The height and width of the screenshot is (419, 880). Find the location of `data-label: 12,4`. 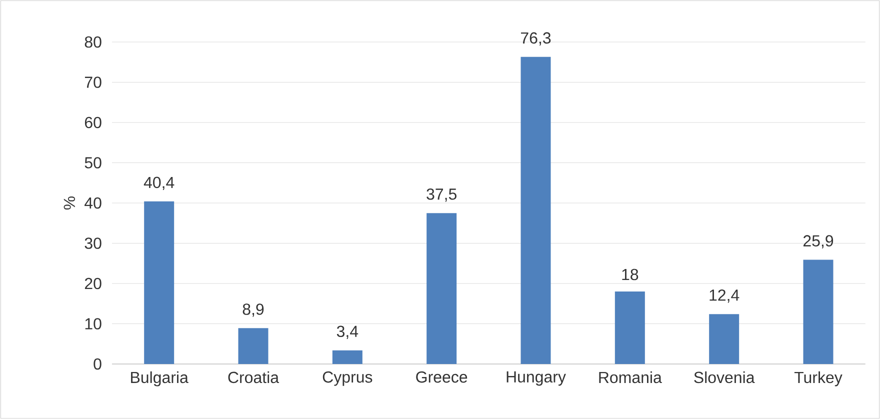

data-label: 12,4 is located at coordinates (725, 296).